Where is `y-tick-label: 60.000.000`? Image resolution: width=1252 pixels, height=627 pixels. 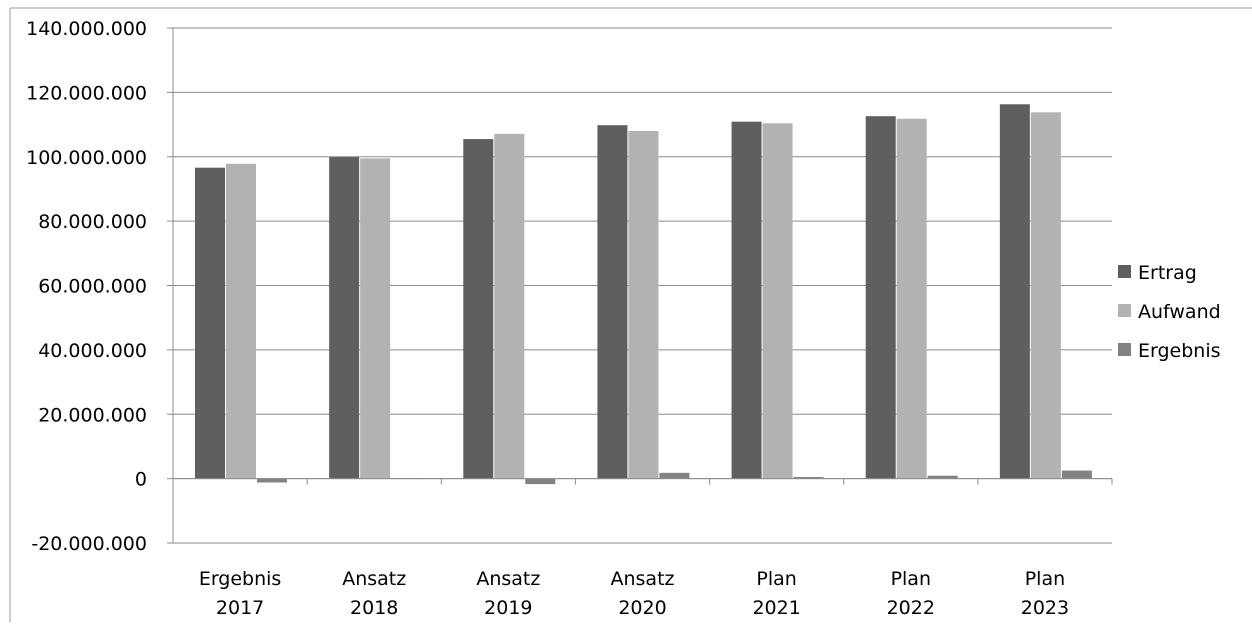 y-tick-label: 60.000.000 is located at coordinates (92, 287).